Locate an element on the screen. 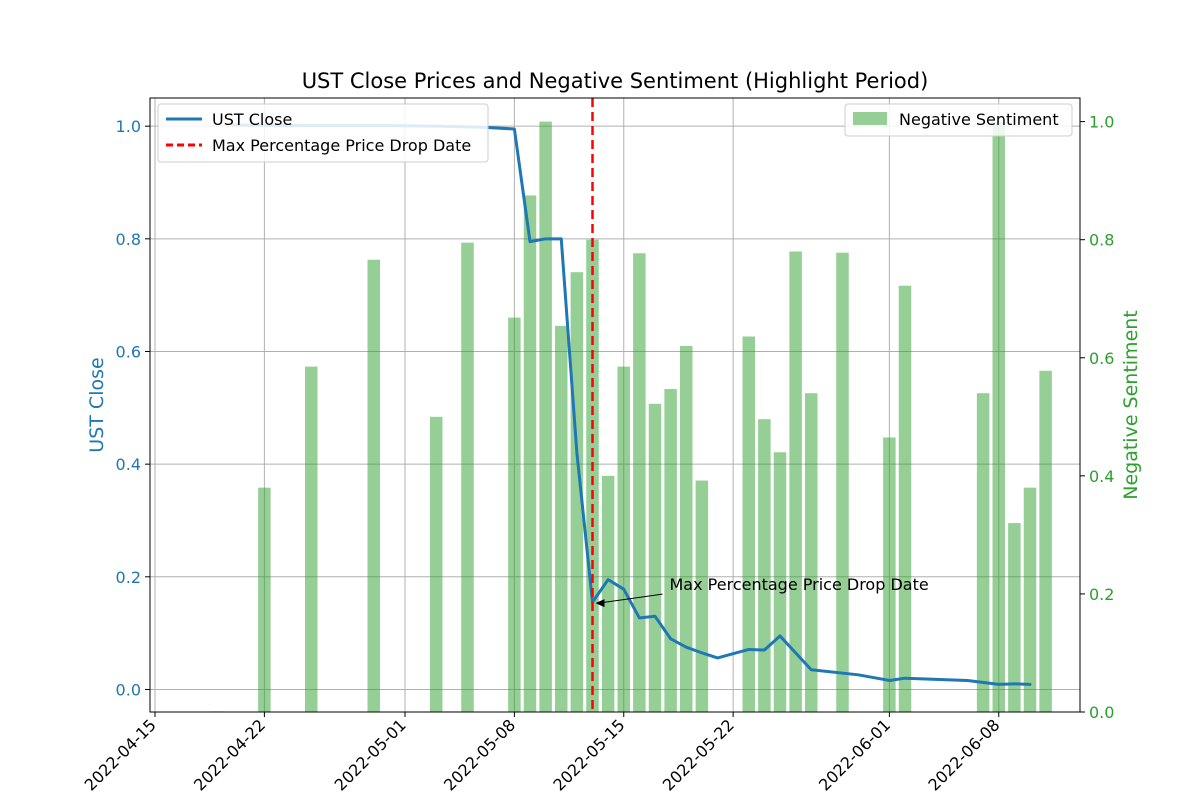 The width and height of the screenshot is (1200, 804). y-axis-left-label: UST Close is located at coordinates (97, 404).